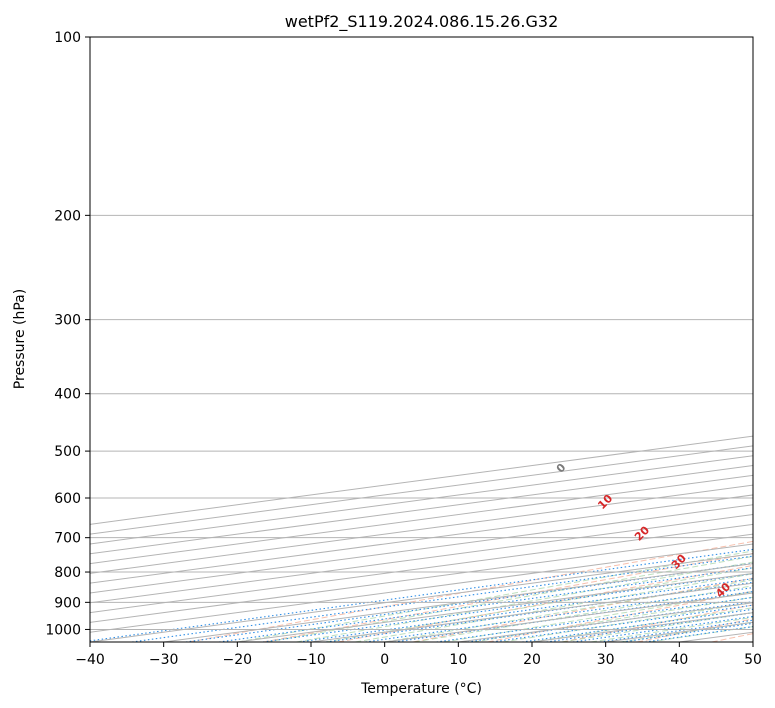 This screenshot has height=708, width=775. What do you see at coordinates (384, 660) in the screenshot?
I see `x-tick-label: 0` at bounding box center [384, 660].